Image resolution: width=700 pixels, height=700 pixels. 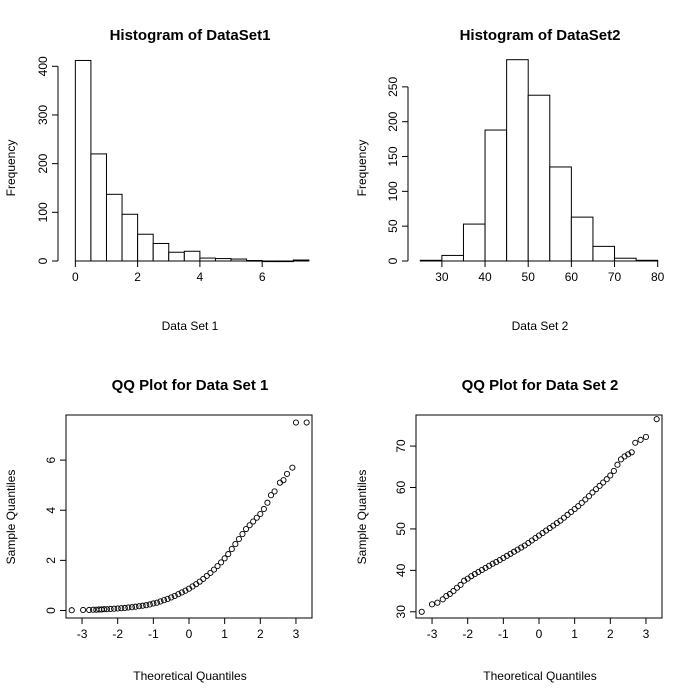 I want to click on y-tick-label: 30, so click(x=401, y=612).